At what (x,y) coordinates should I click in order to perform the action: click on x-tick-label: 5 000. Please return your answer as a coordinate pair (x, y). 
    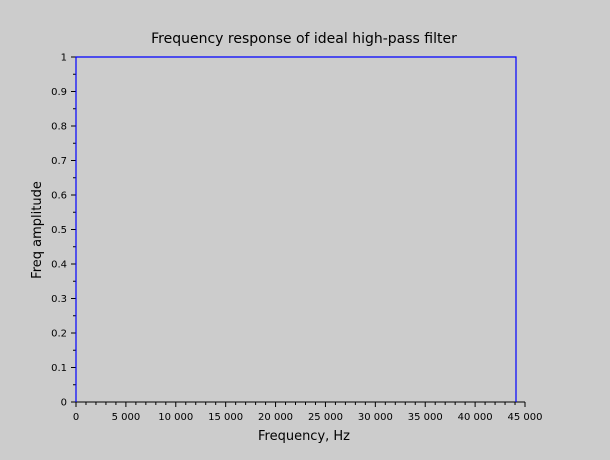
    Looking at the image, I should click on (126, 417).